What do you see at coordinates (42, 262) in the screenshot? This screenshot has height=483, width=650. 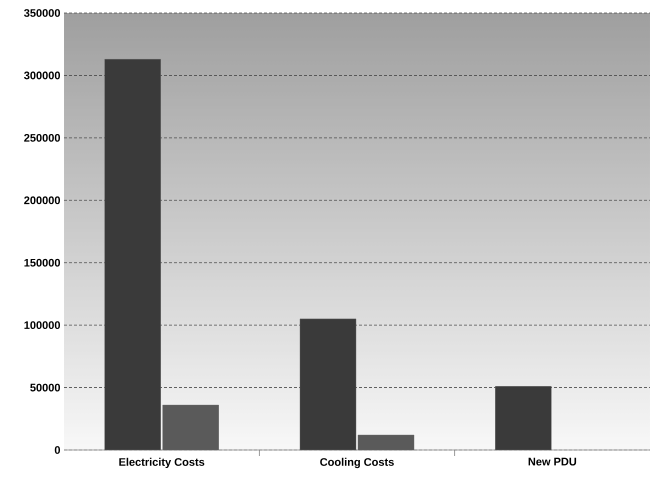 I see `y-tick-label: 150000` at bounding box center [42, 262].